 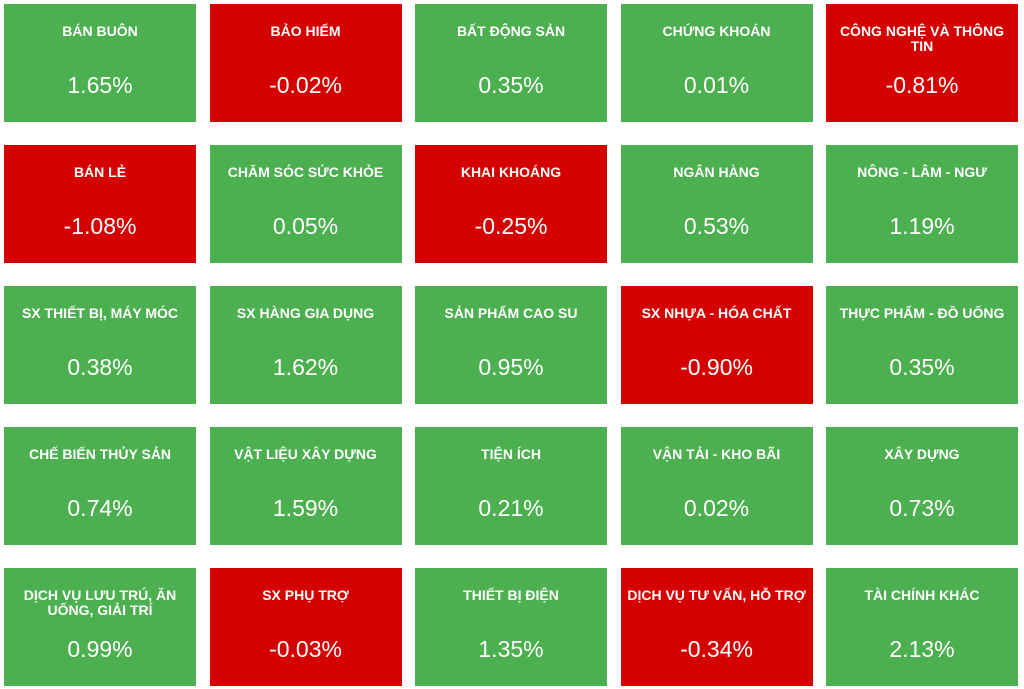 What do you see at coordinates (922, 63) in the screenshot?
I see `sector-tile: CÔNG NGHỆ VÀ THÔNG TIN -0.81%` at bounding box center [922, 63].